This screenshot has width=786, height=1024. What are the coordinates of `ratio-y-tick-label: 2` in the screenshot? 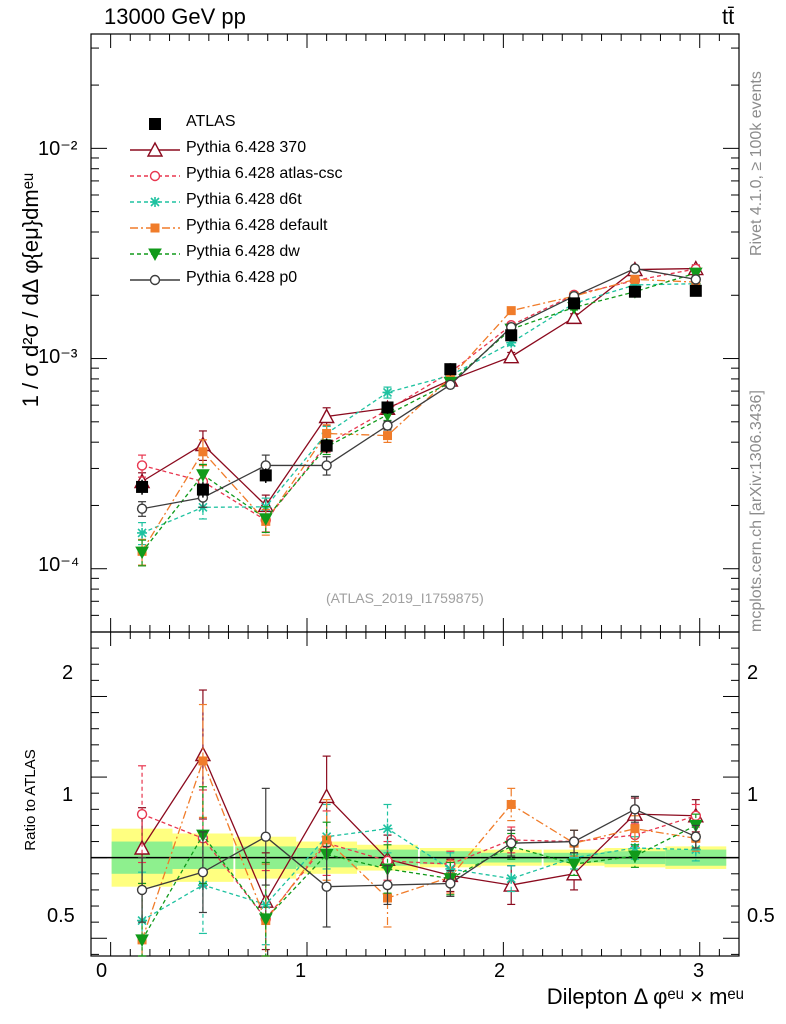 It's located at (68, 673).